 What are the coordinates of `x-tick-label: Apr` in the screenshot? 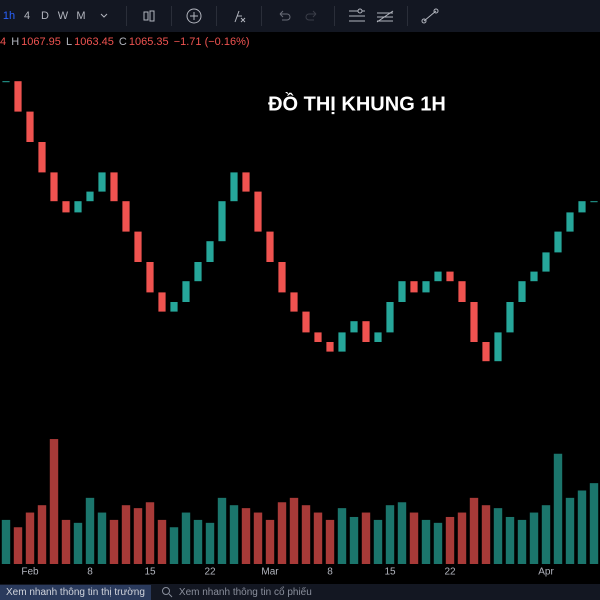 It's located at (546, 572).